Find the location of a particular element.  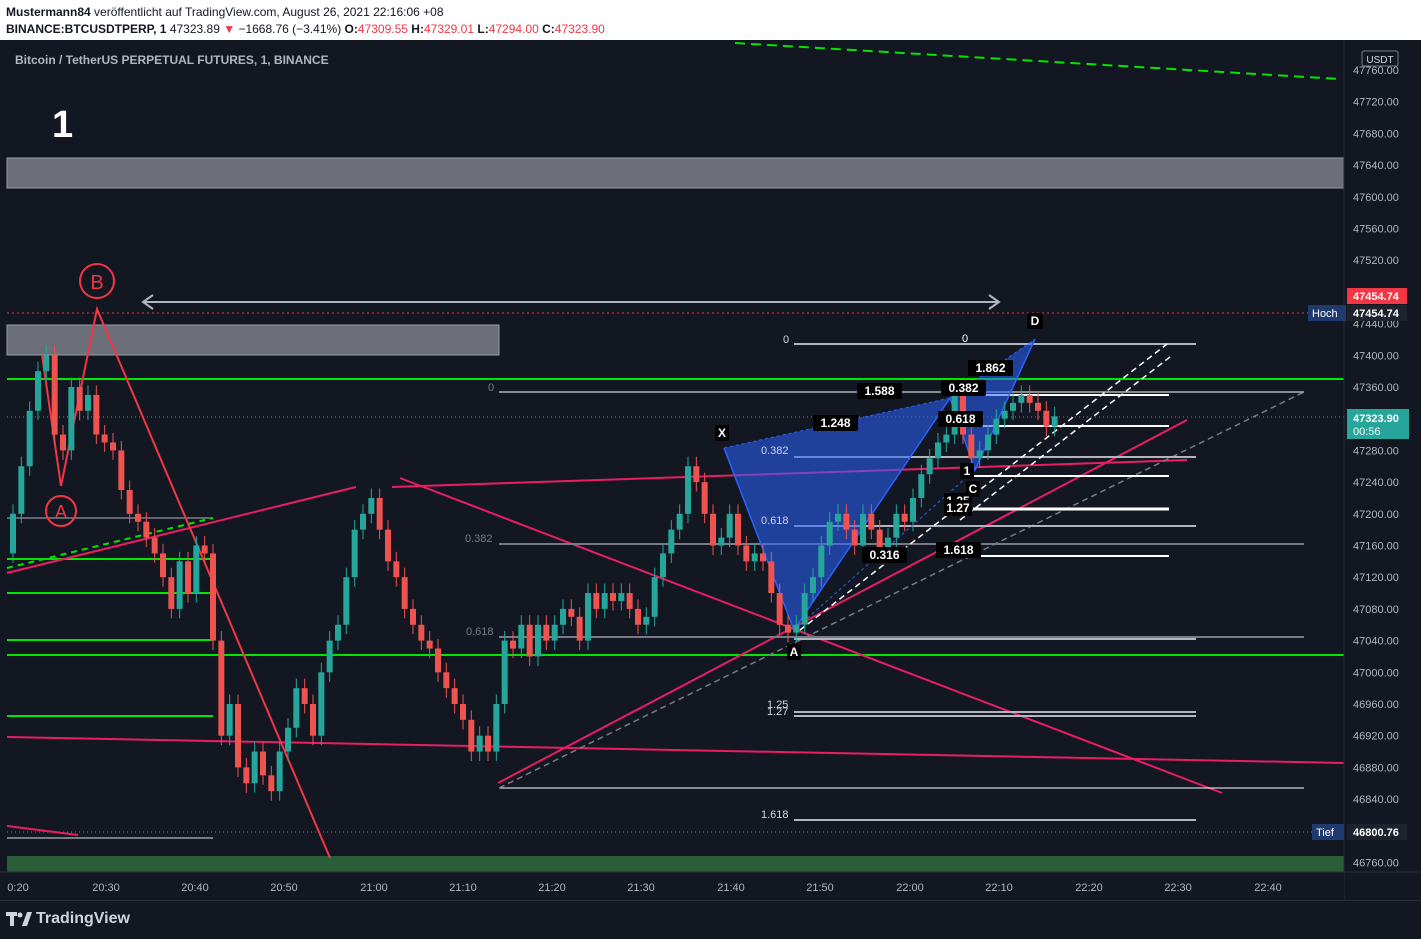

low-label: L: is located at coordinates (483, 29).